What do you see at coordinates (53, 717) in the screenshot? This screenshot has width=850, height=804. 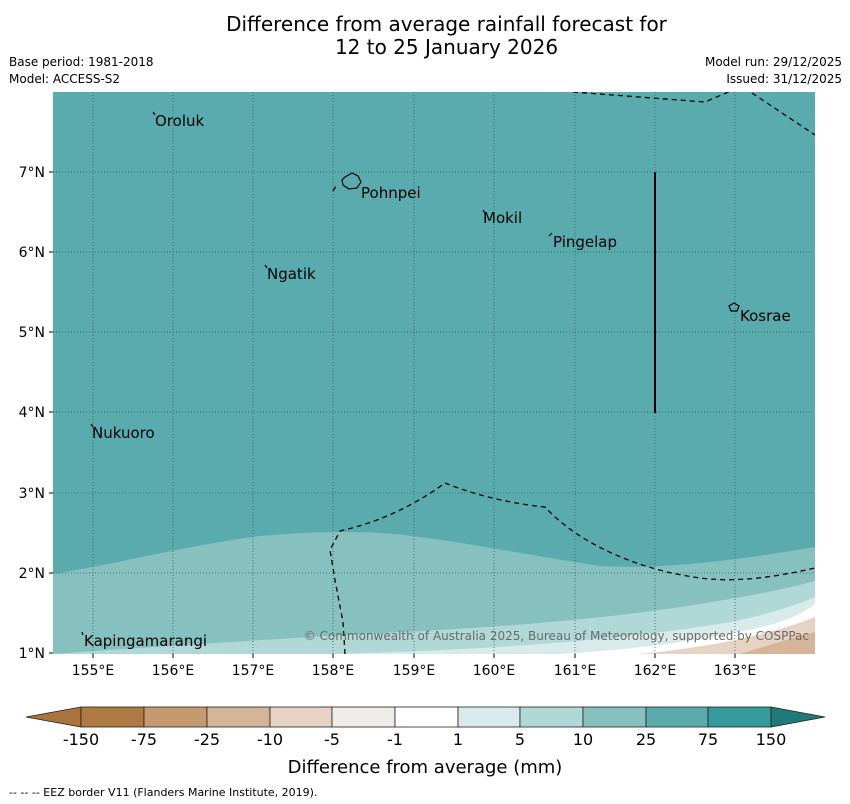 I see `colorbar-extend-low` at bounding box center [53, 717].